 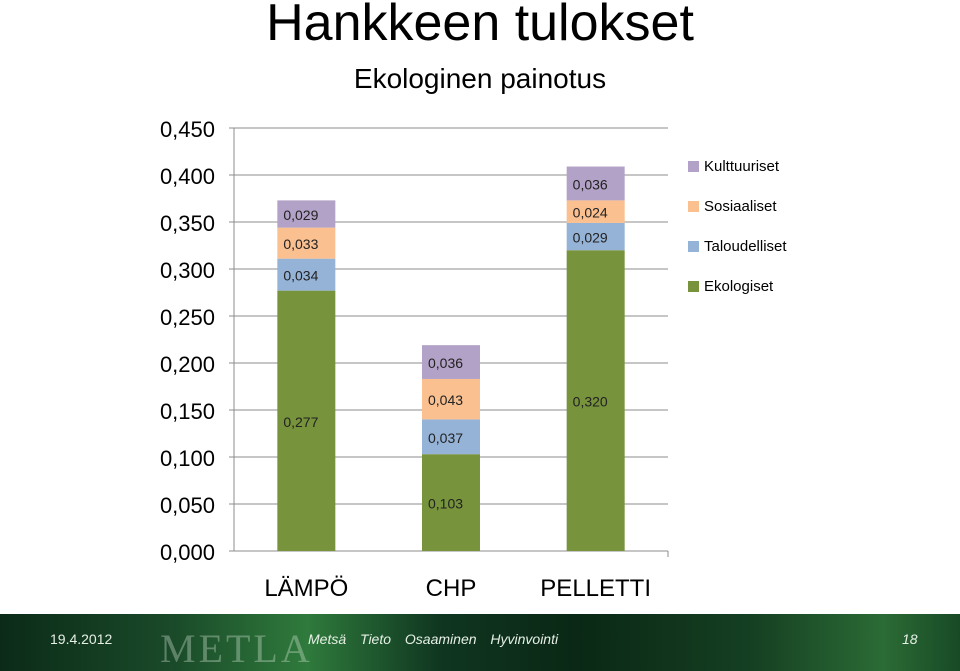 I want to click on y-tick-label: 0,350, so click(x=187, y=223).